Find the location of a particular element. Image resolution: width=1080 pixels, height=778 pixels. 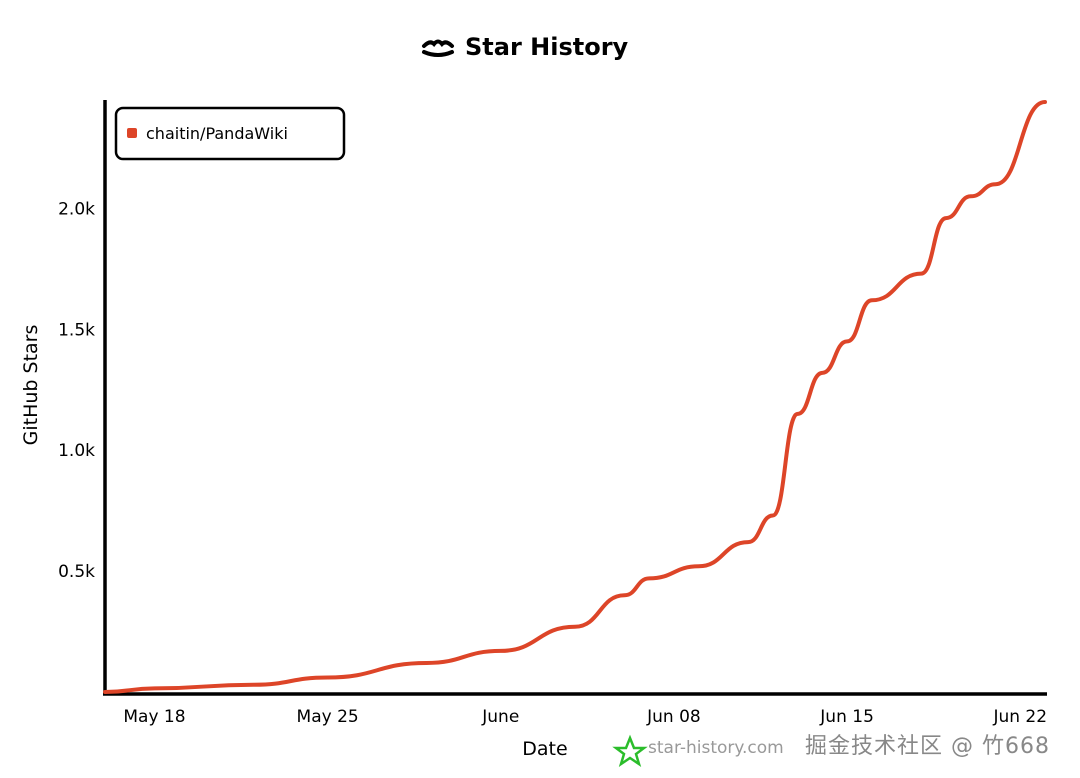

legend-box is located at coordinates (230, 133).